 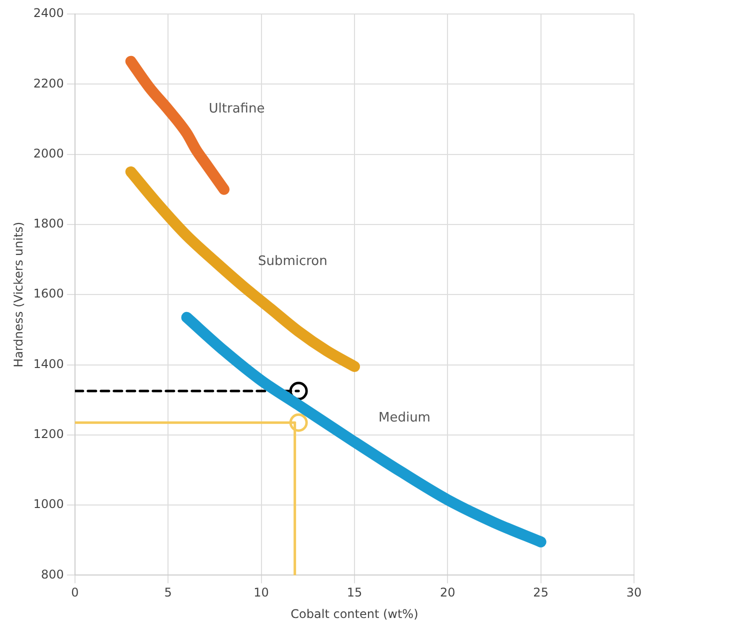 What do you see at coordinates (48, 223) in the screenshot?
I see `y-tick-label: 1800` at bounding box center [48, 223].